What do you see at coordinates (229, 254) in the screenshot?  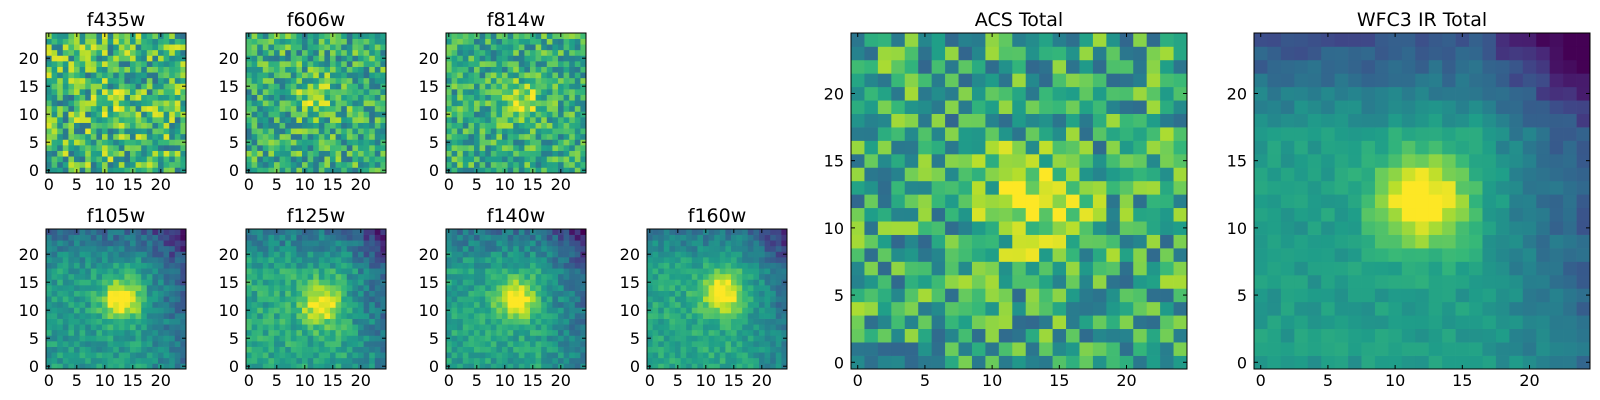 I see `y-tick-label: 20` at bounding box center [229, 254].